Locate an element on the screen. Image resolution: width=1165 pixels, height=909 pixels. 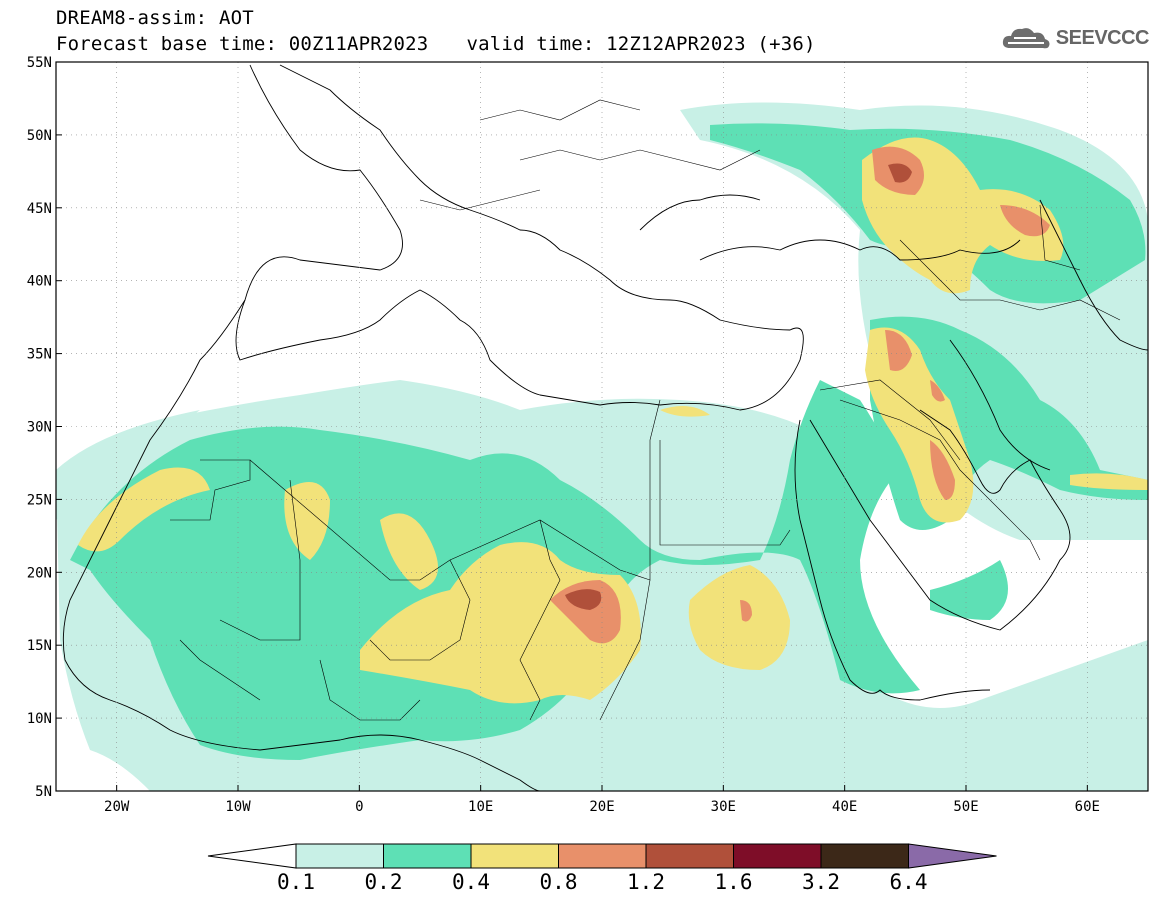
logo-text: SEEVCCC is located at coordinates (1102, 37).